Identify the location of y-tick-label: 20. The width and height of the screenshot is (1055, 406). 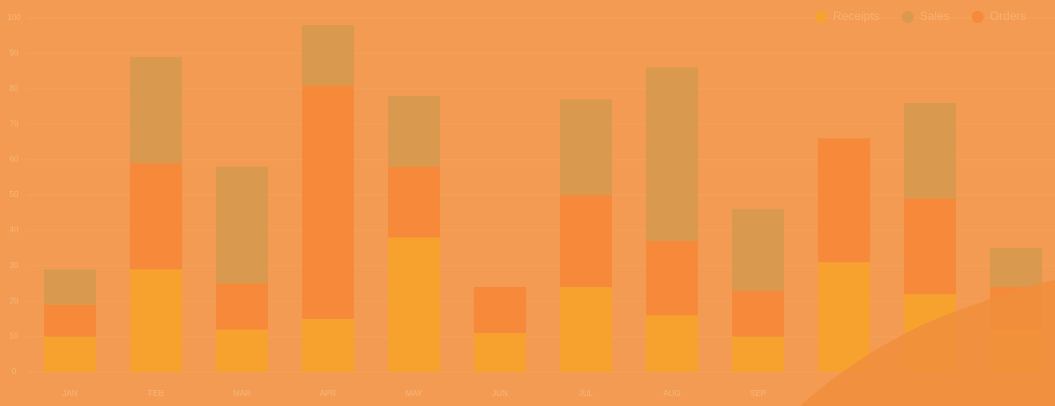
(14, 300).